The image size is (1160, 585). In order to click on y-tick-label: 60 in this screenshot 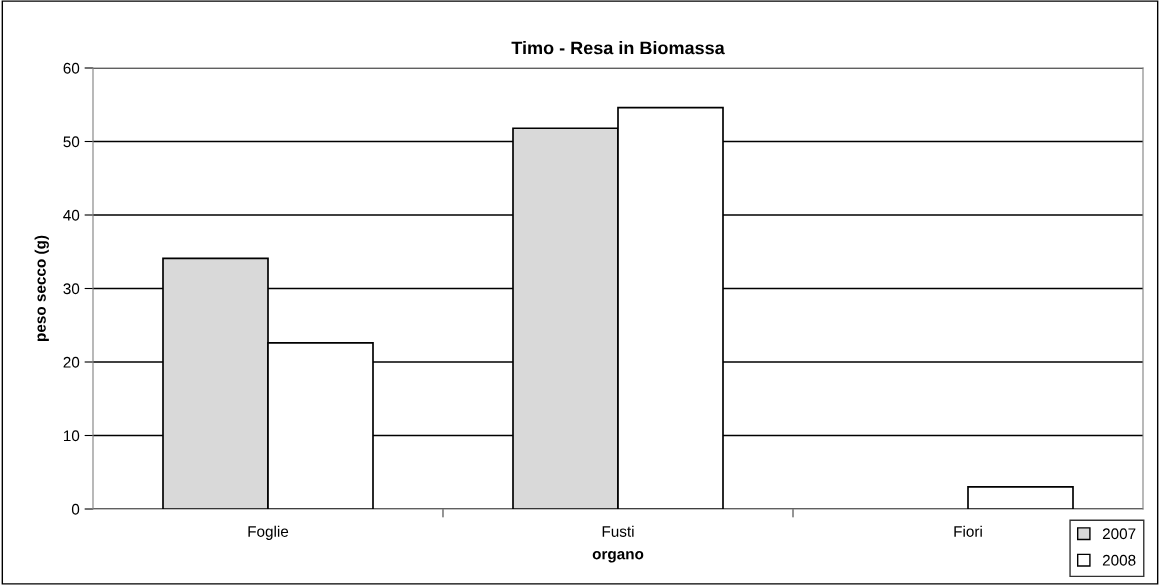, I will do `click(71, 68)`.